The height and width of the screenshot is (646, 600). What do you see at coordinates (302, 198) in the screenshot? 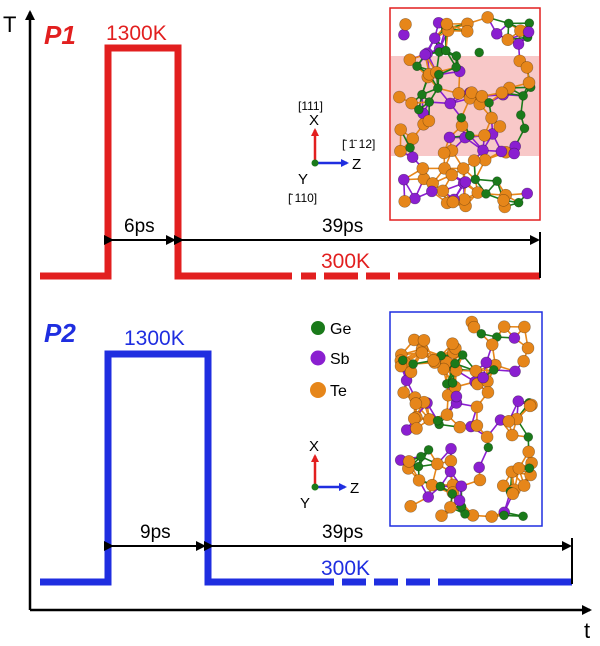
I see `p1-y-direction: [̄ 110]` at bounding box center [302, 198].